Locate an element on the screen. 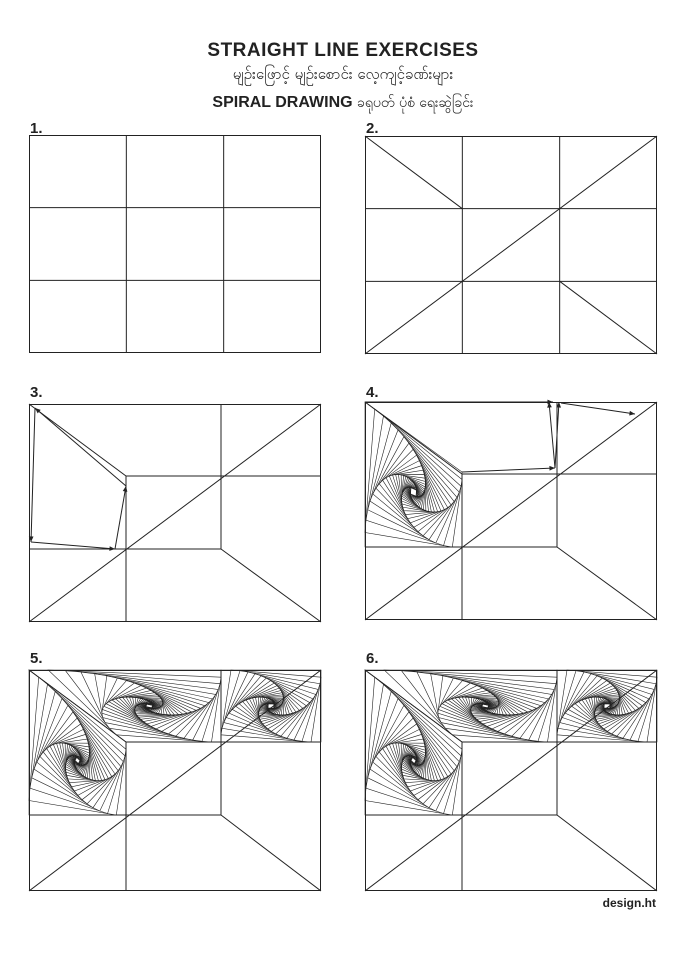 Image resolution: width=686 pixels, height=960 pixels. panel-1-drawing is located at coordinates (175, 244).